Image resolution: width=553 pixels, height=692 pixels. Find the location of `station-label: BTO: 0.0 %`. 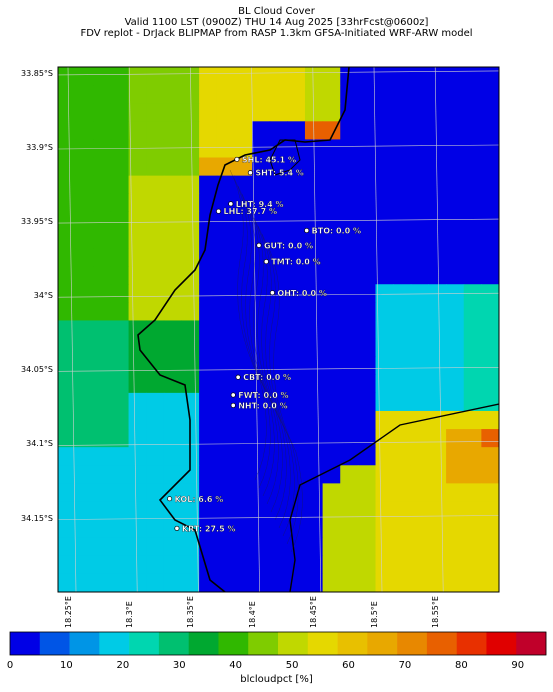

station-label: BTO: 0.0 % is located at coordinates (336, 231).